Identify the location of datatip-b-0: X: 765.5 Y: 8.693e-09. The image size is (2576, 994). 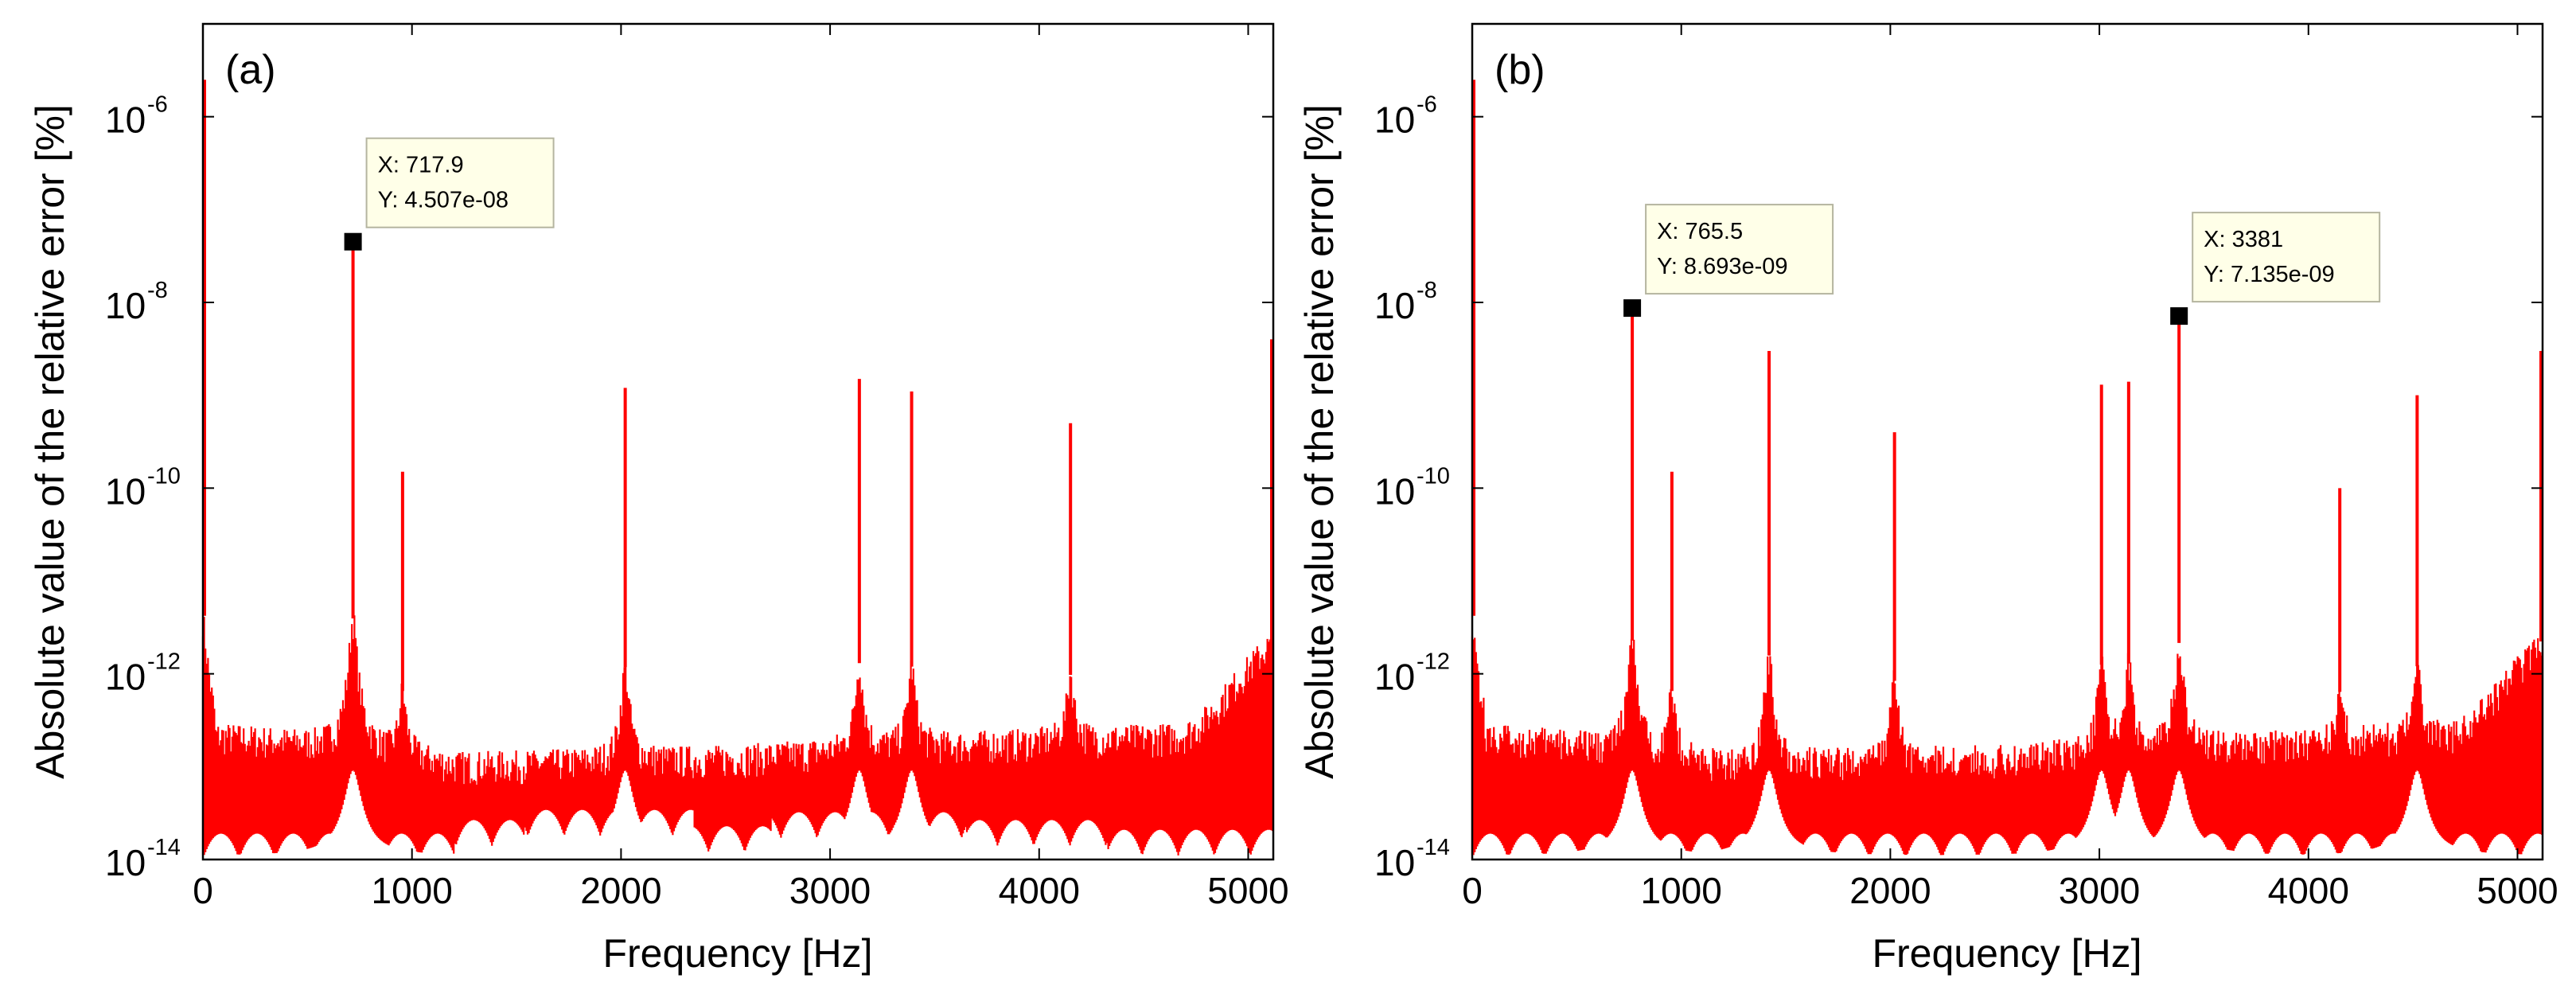
(1728, 261).